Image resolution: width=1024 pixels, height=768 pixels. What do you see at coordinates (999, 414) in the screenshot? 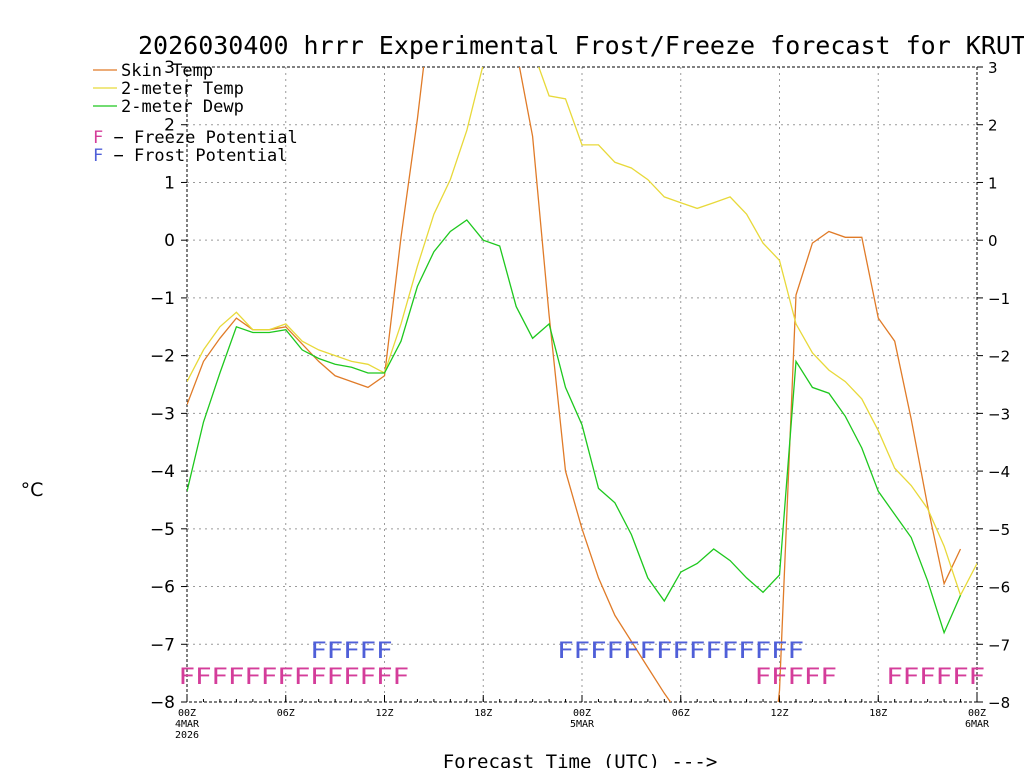
I see `y-tick-label-right: −3` at bounding box center [999, 414].